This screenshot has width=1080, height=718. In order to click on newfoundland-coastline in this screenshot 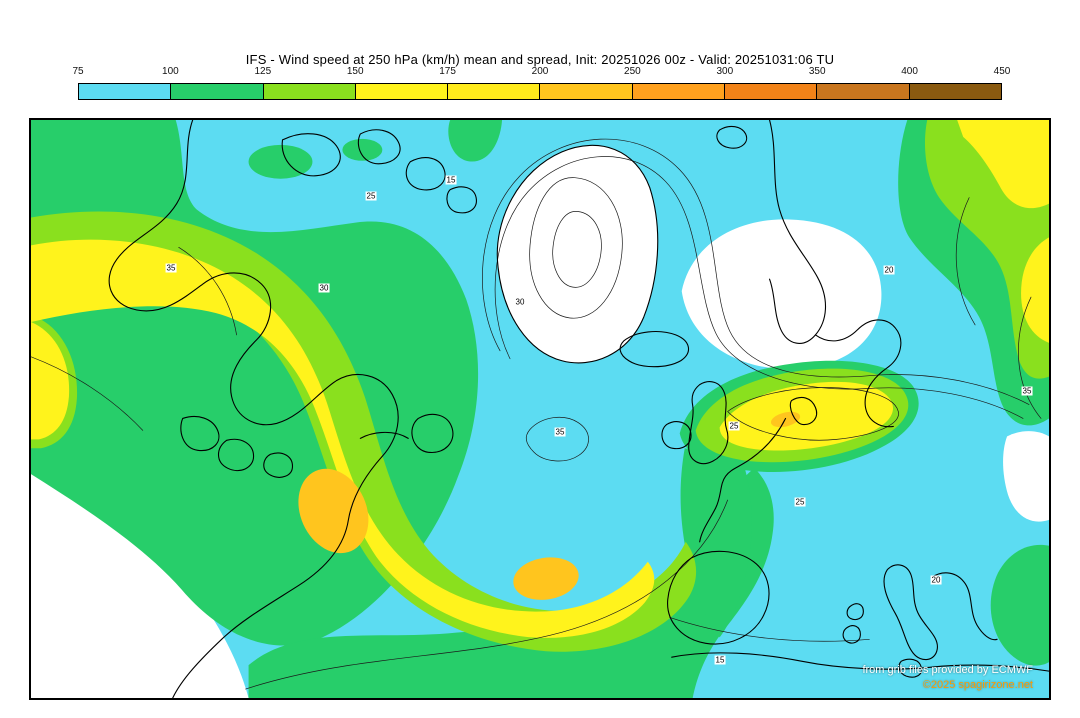, I will do `click(432, 433)`.